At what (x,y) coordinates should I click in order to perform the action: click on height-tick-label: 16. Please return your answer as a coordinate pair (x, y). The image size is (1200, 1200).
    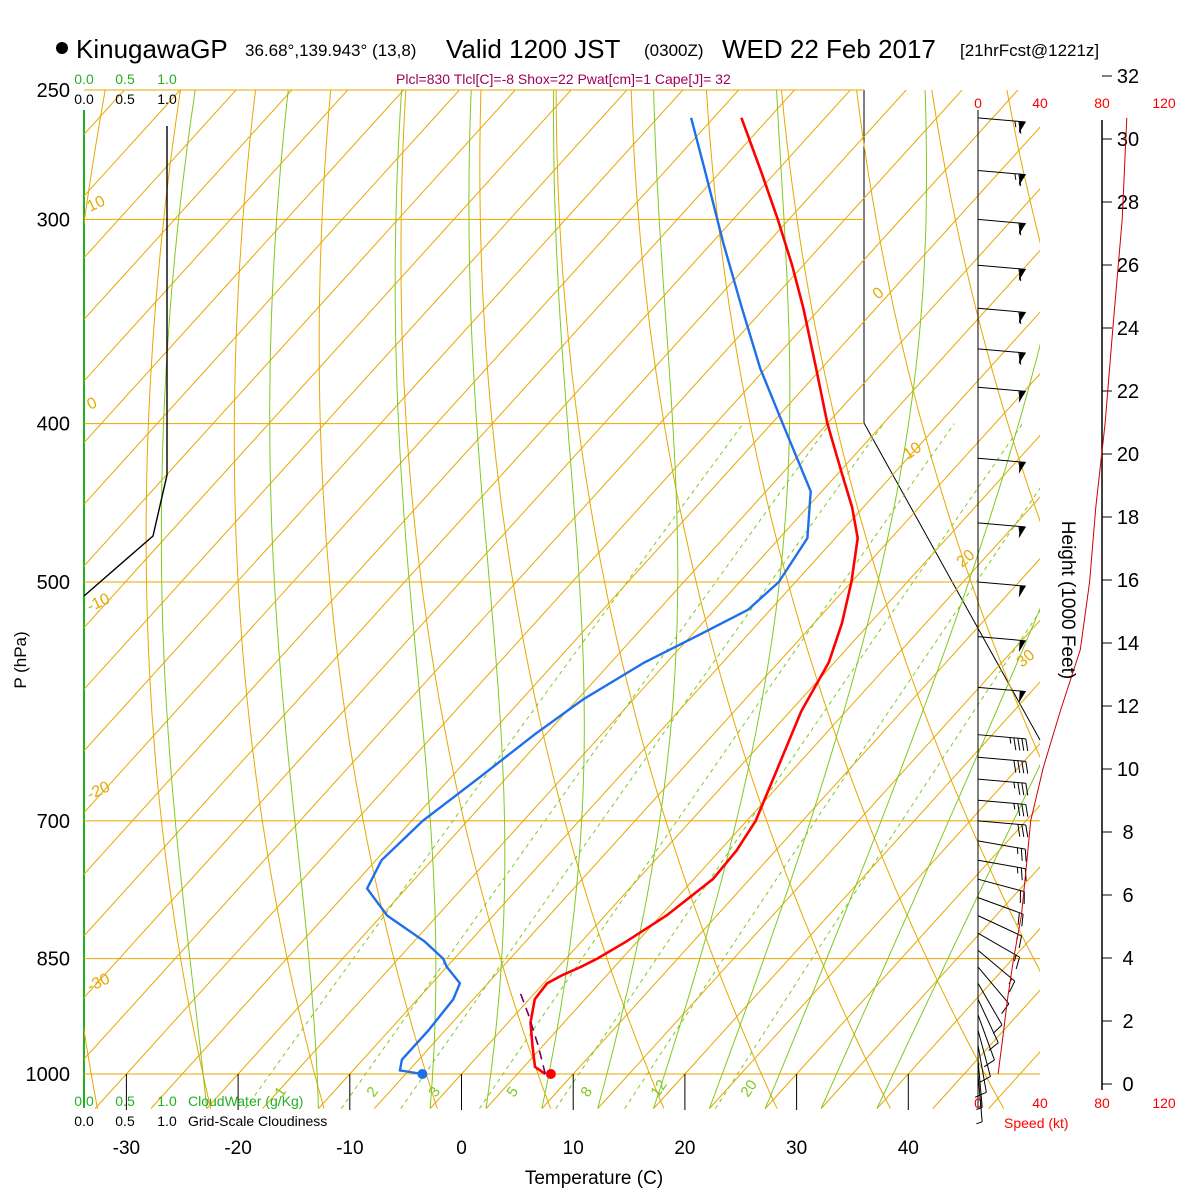
    Looking at the image, I should click on (1128, 581).